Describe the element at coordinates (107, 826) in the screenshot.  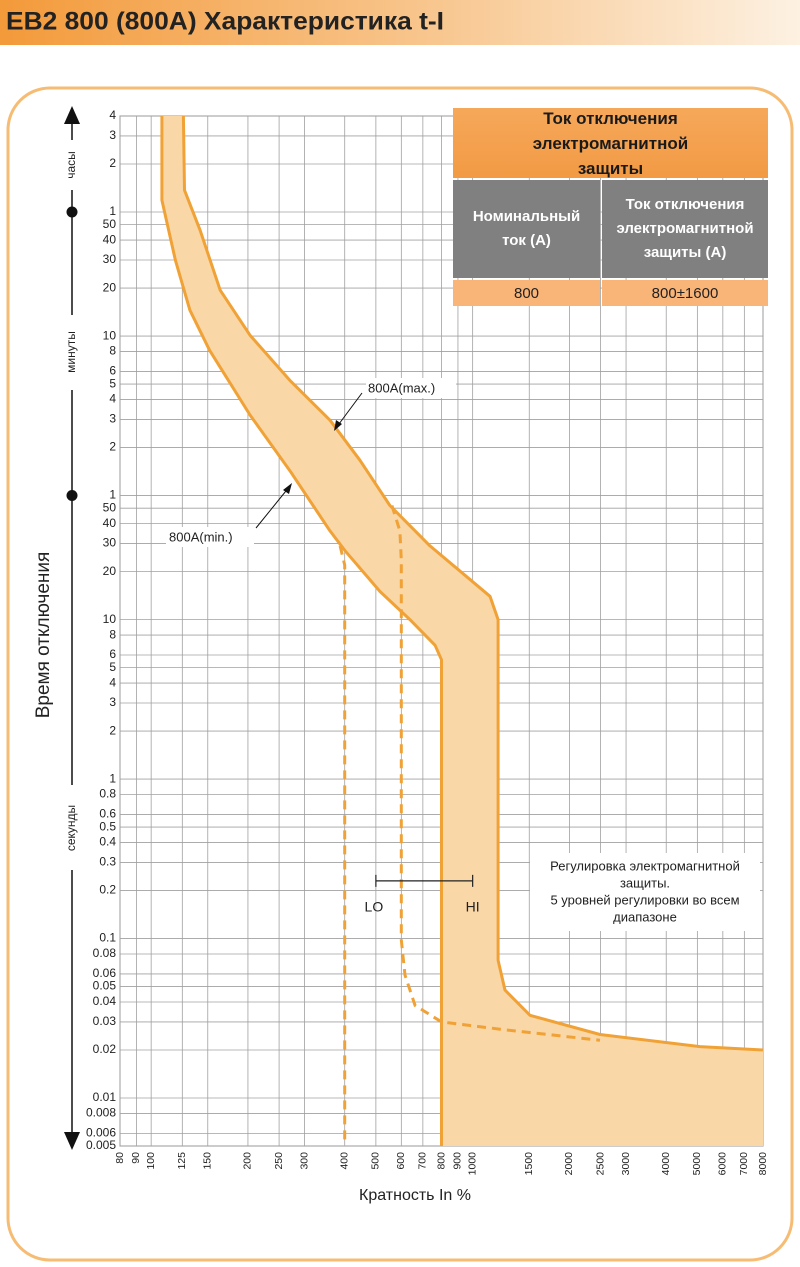
I see `y-tick-label: 0.5` at that location.